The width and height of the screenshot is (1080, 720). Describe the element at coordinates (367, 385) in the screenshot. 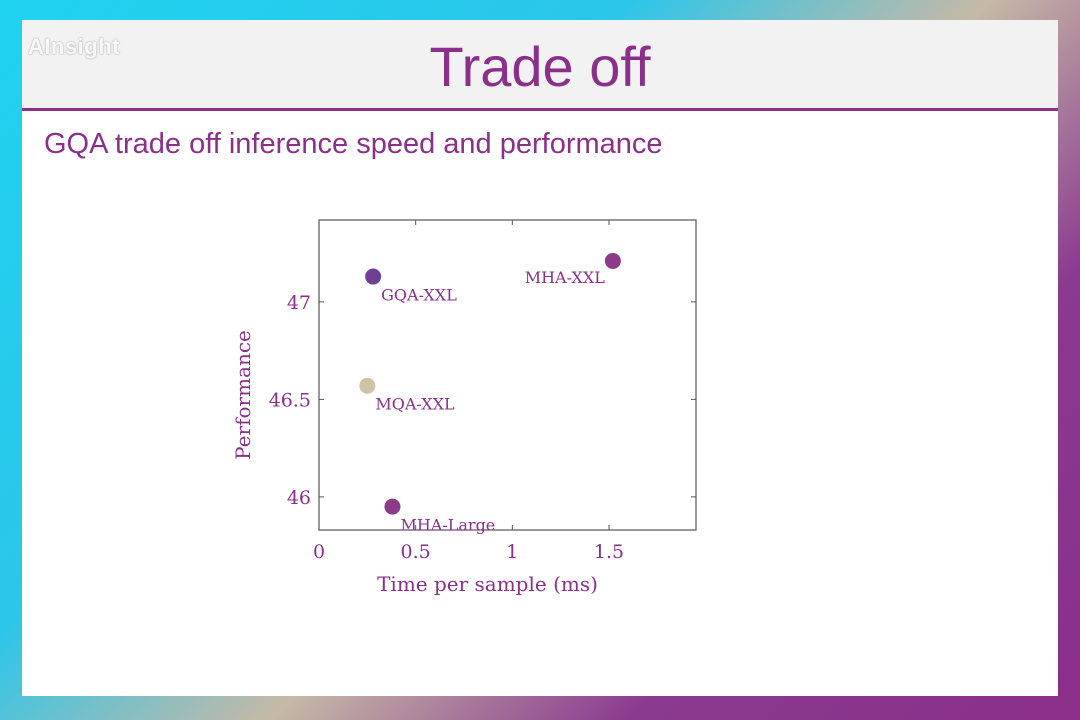

I see `data-point-mqa-xxl` at that location.